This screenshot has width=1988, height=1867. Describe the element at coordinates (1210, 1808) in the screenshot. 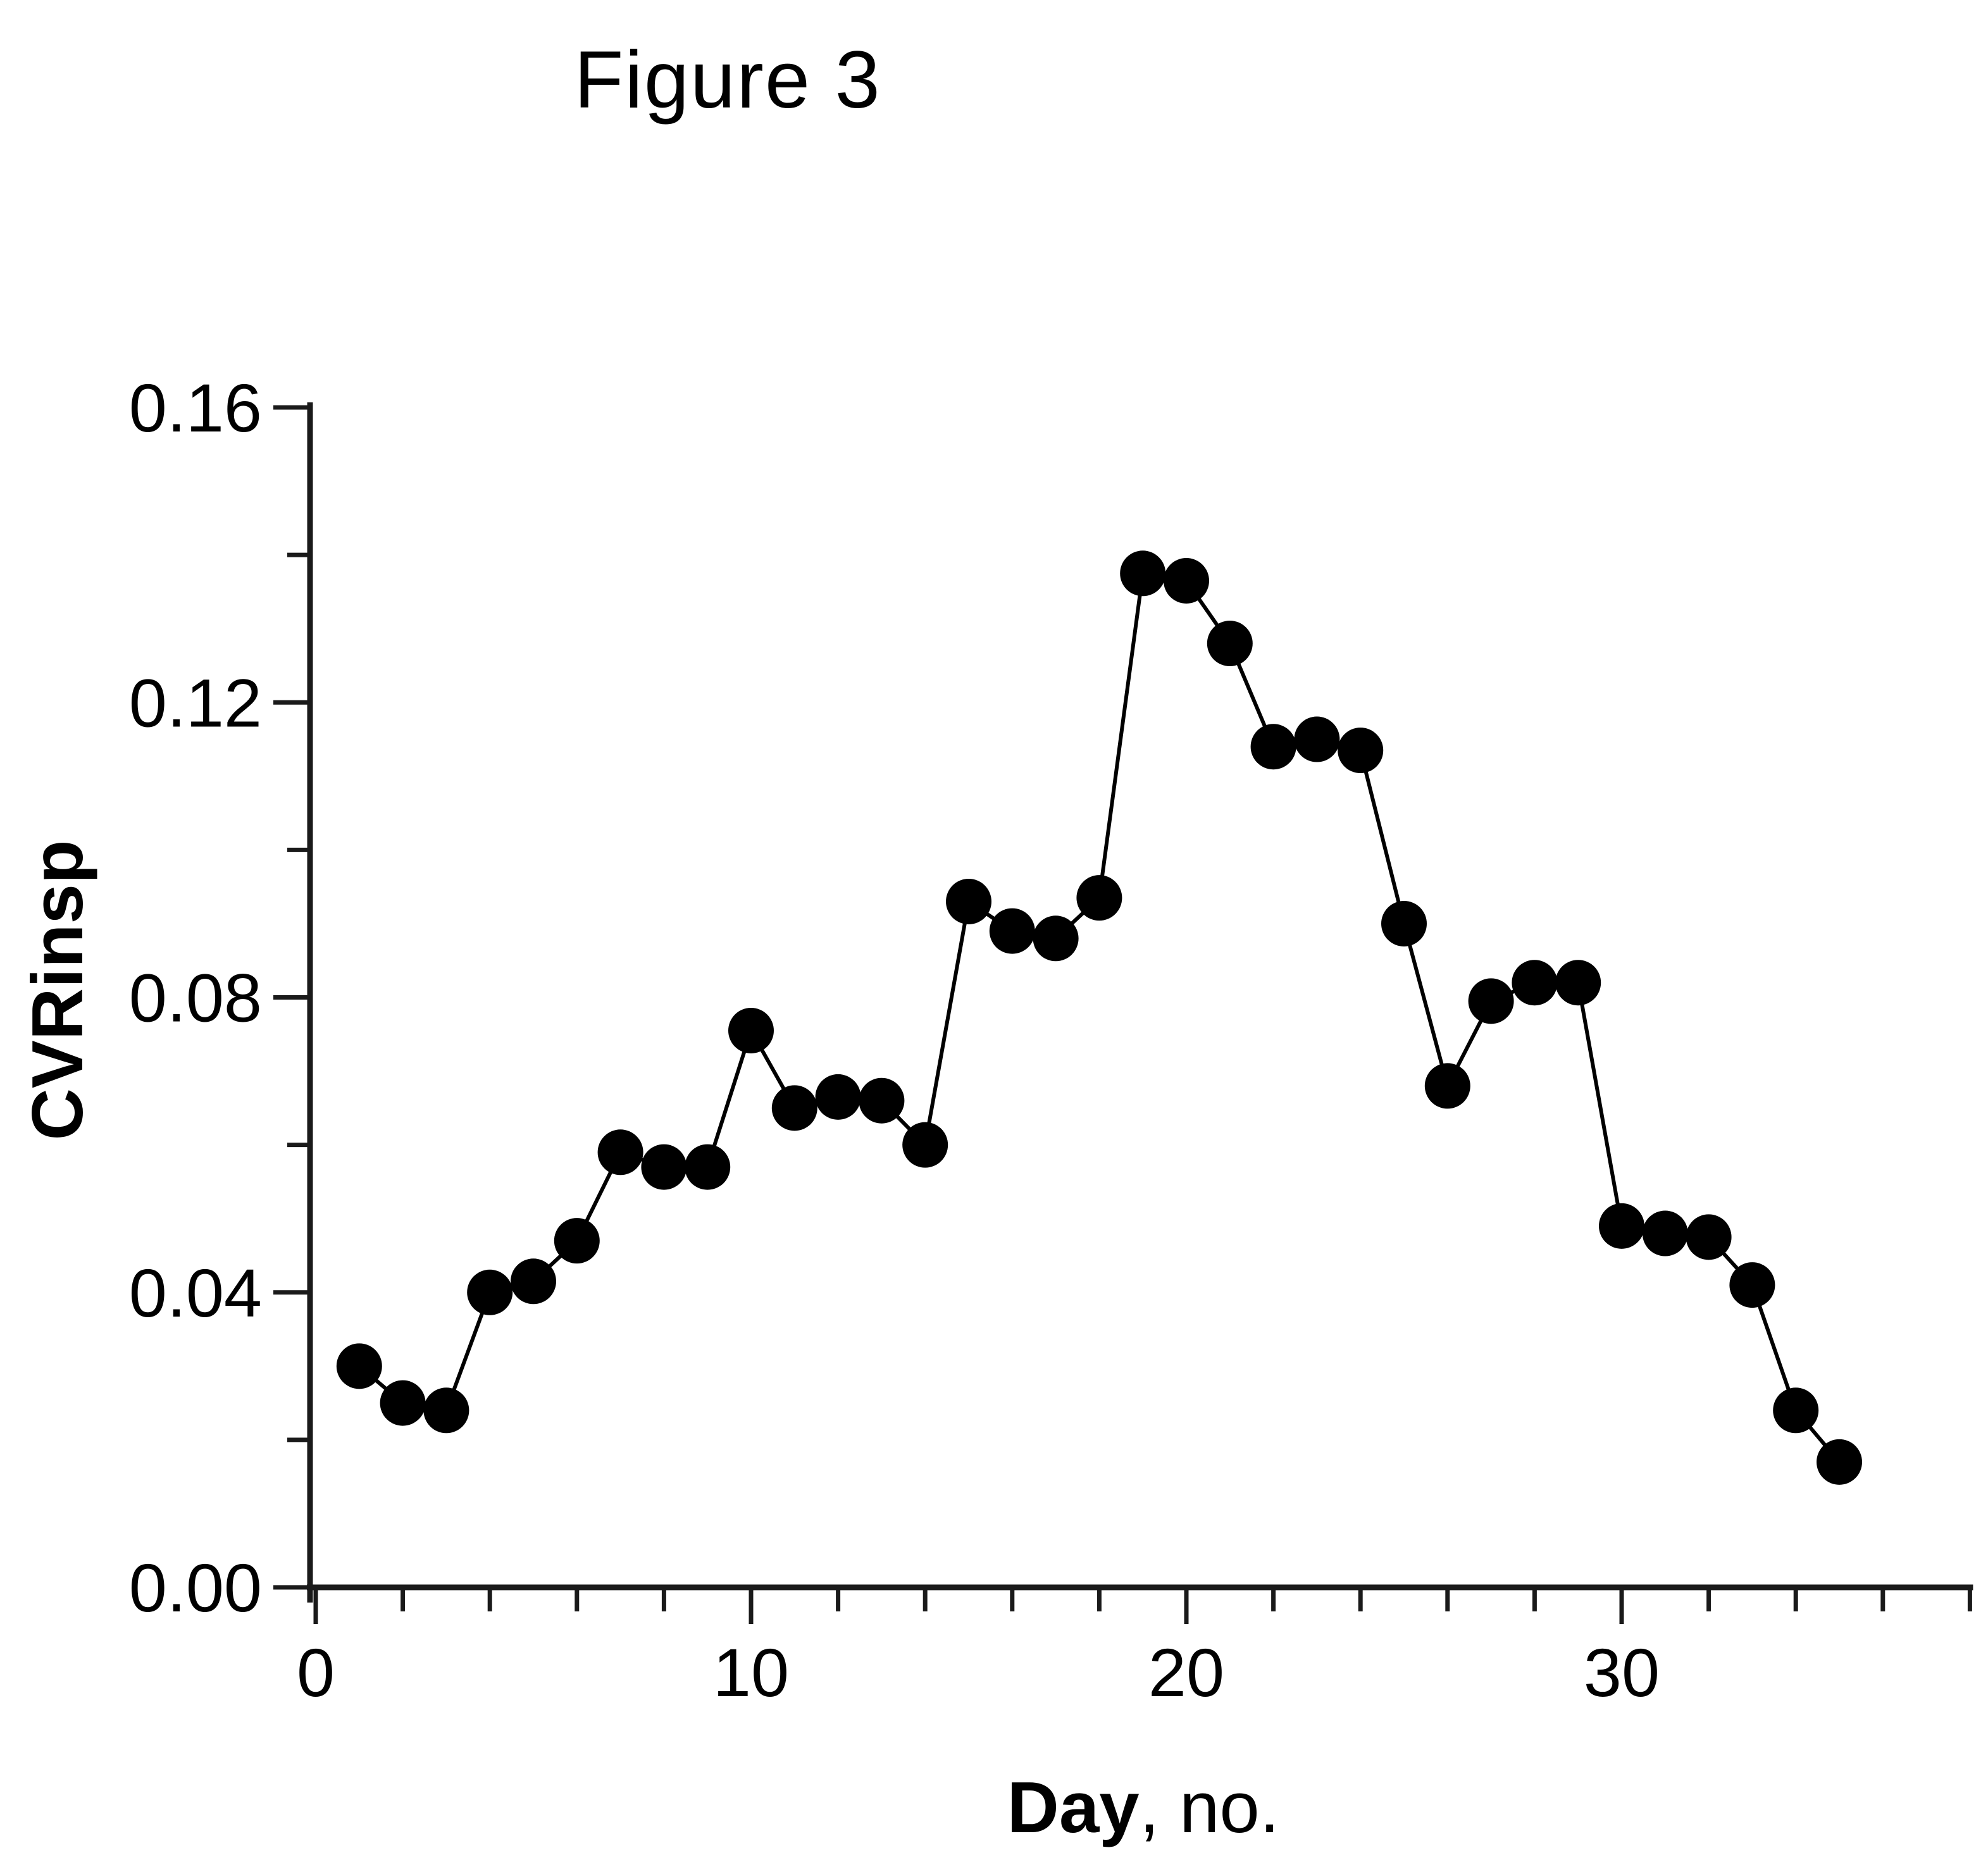

I see `x-axis-label-regular-part: , no.` at that location.